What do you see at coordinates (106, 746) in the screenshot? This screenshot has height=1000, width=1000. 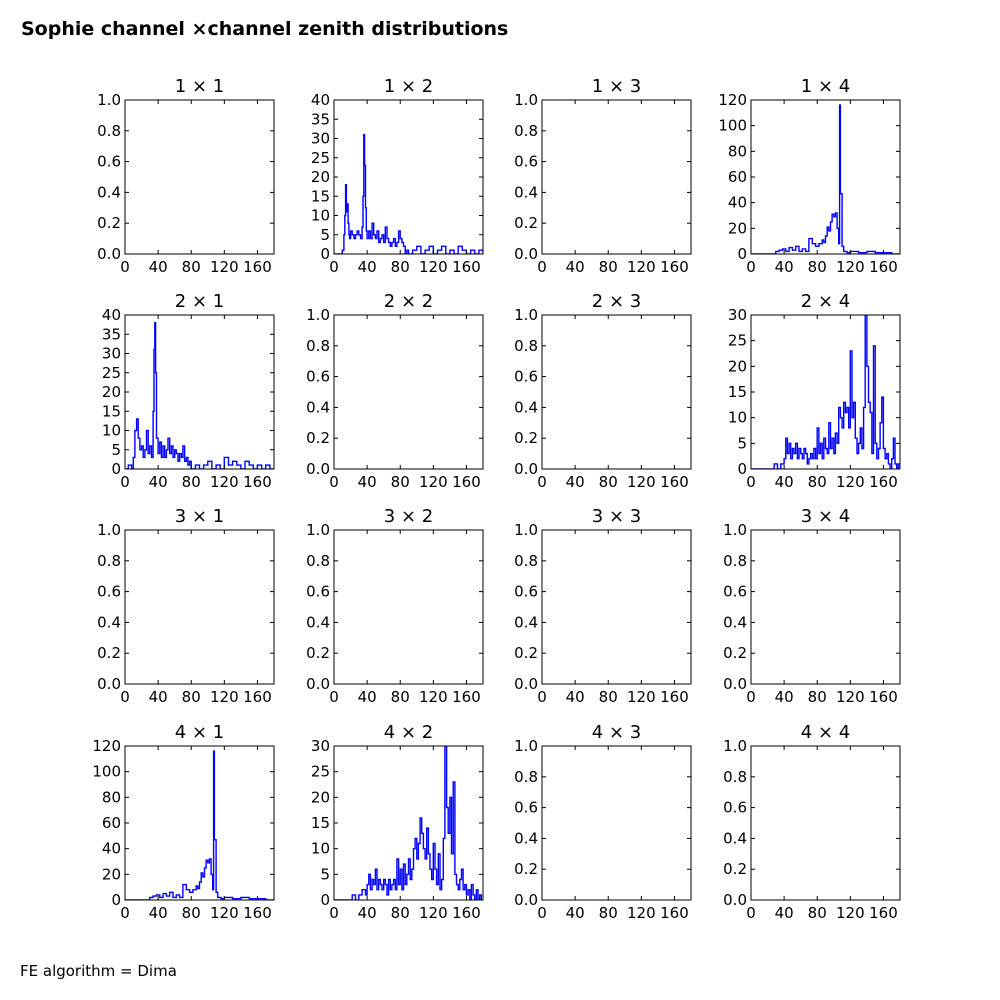 I see `y-tick-label: 120` at bounding box center [106, 746].